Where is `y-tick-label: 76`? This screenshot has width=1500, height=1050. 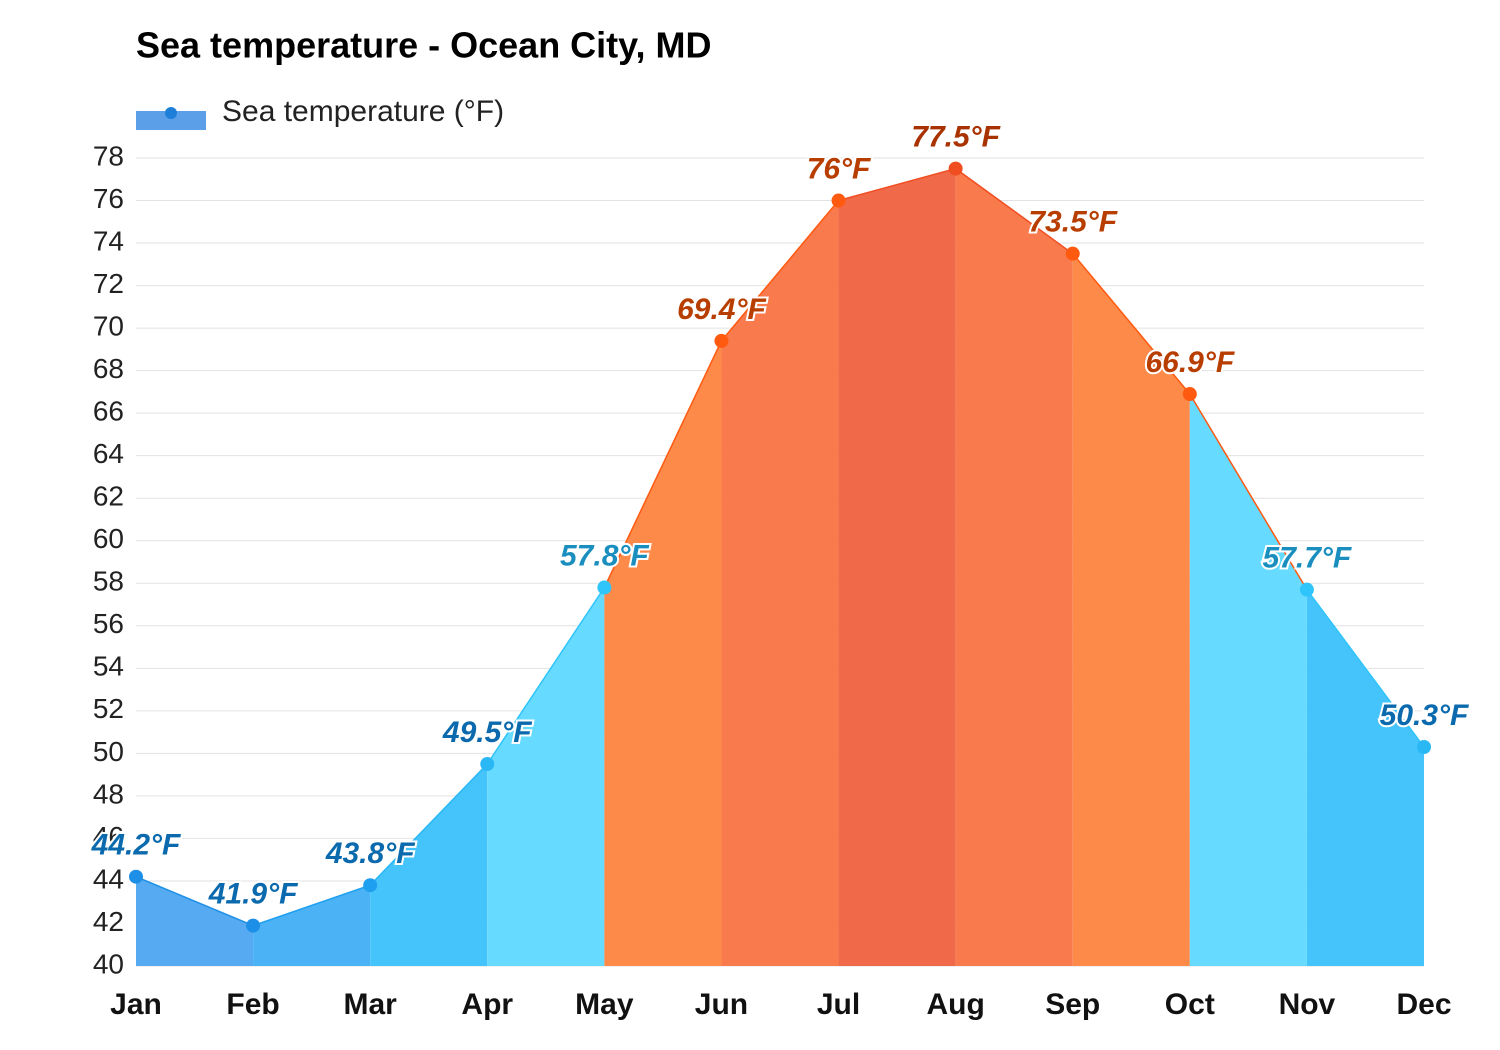 y-tick-label: 76 is located at coordinates (108, 198).